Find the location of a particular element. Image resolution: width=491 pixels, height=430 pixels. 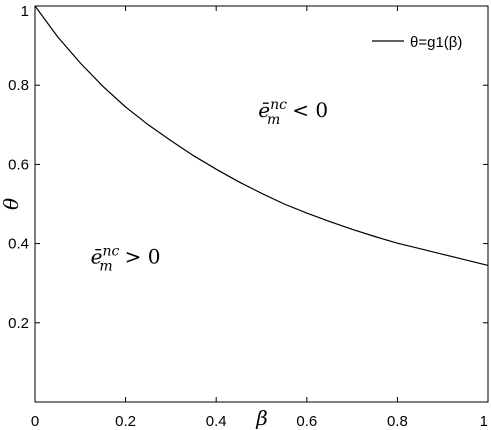

y-axis-label: θ is located at coordinates (11, 204).